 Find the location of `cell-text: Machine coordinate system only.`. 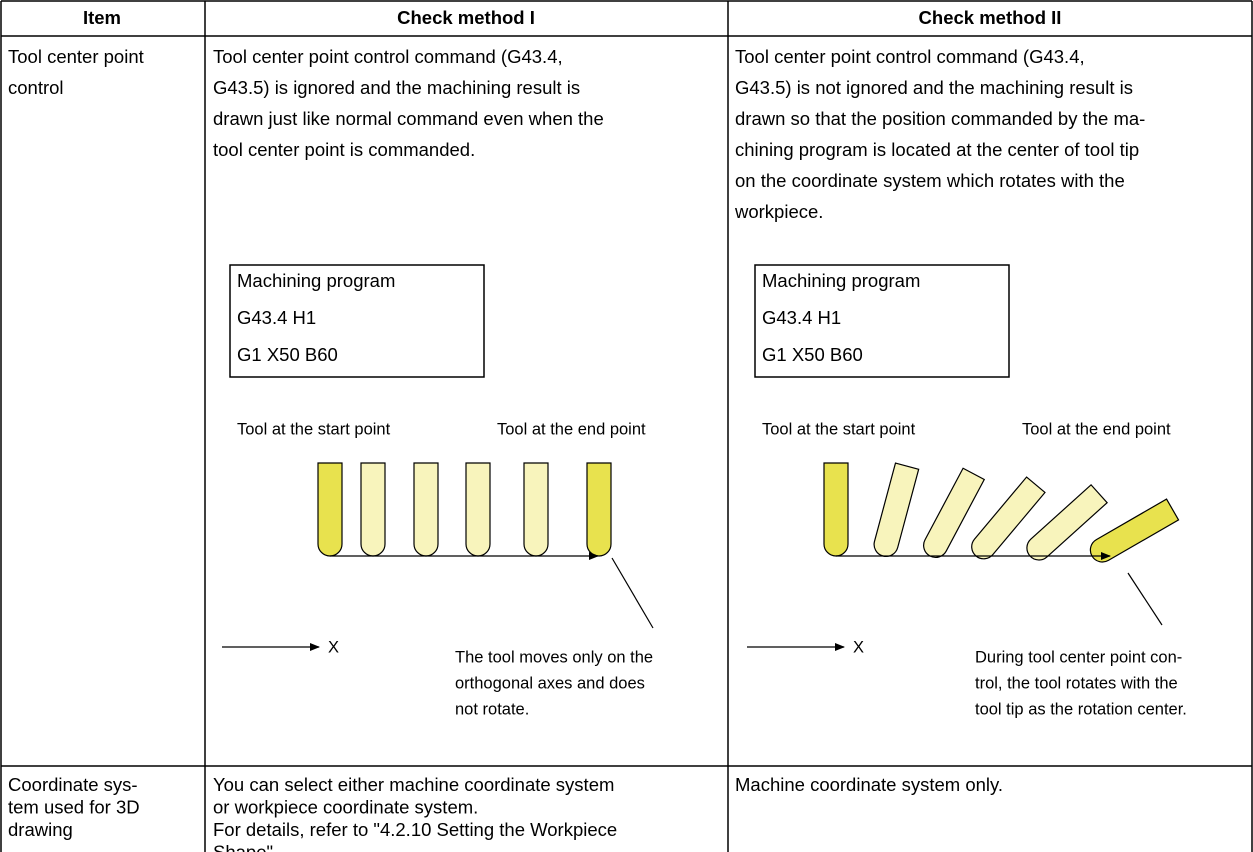

cell-text: Machine coordinate system only. is located at coordinates (869, 784).